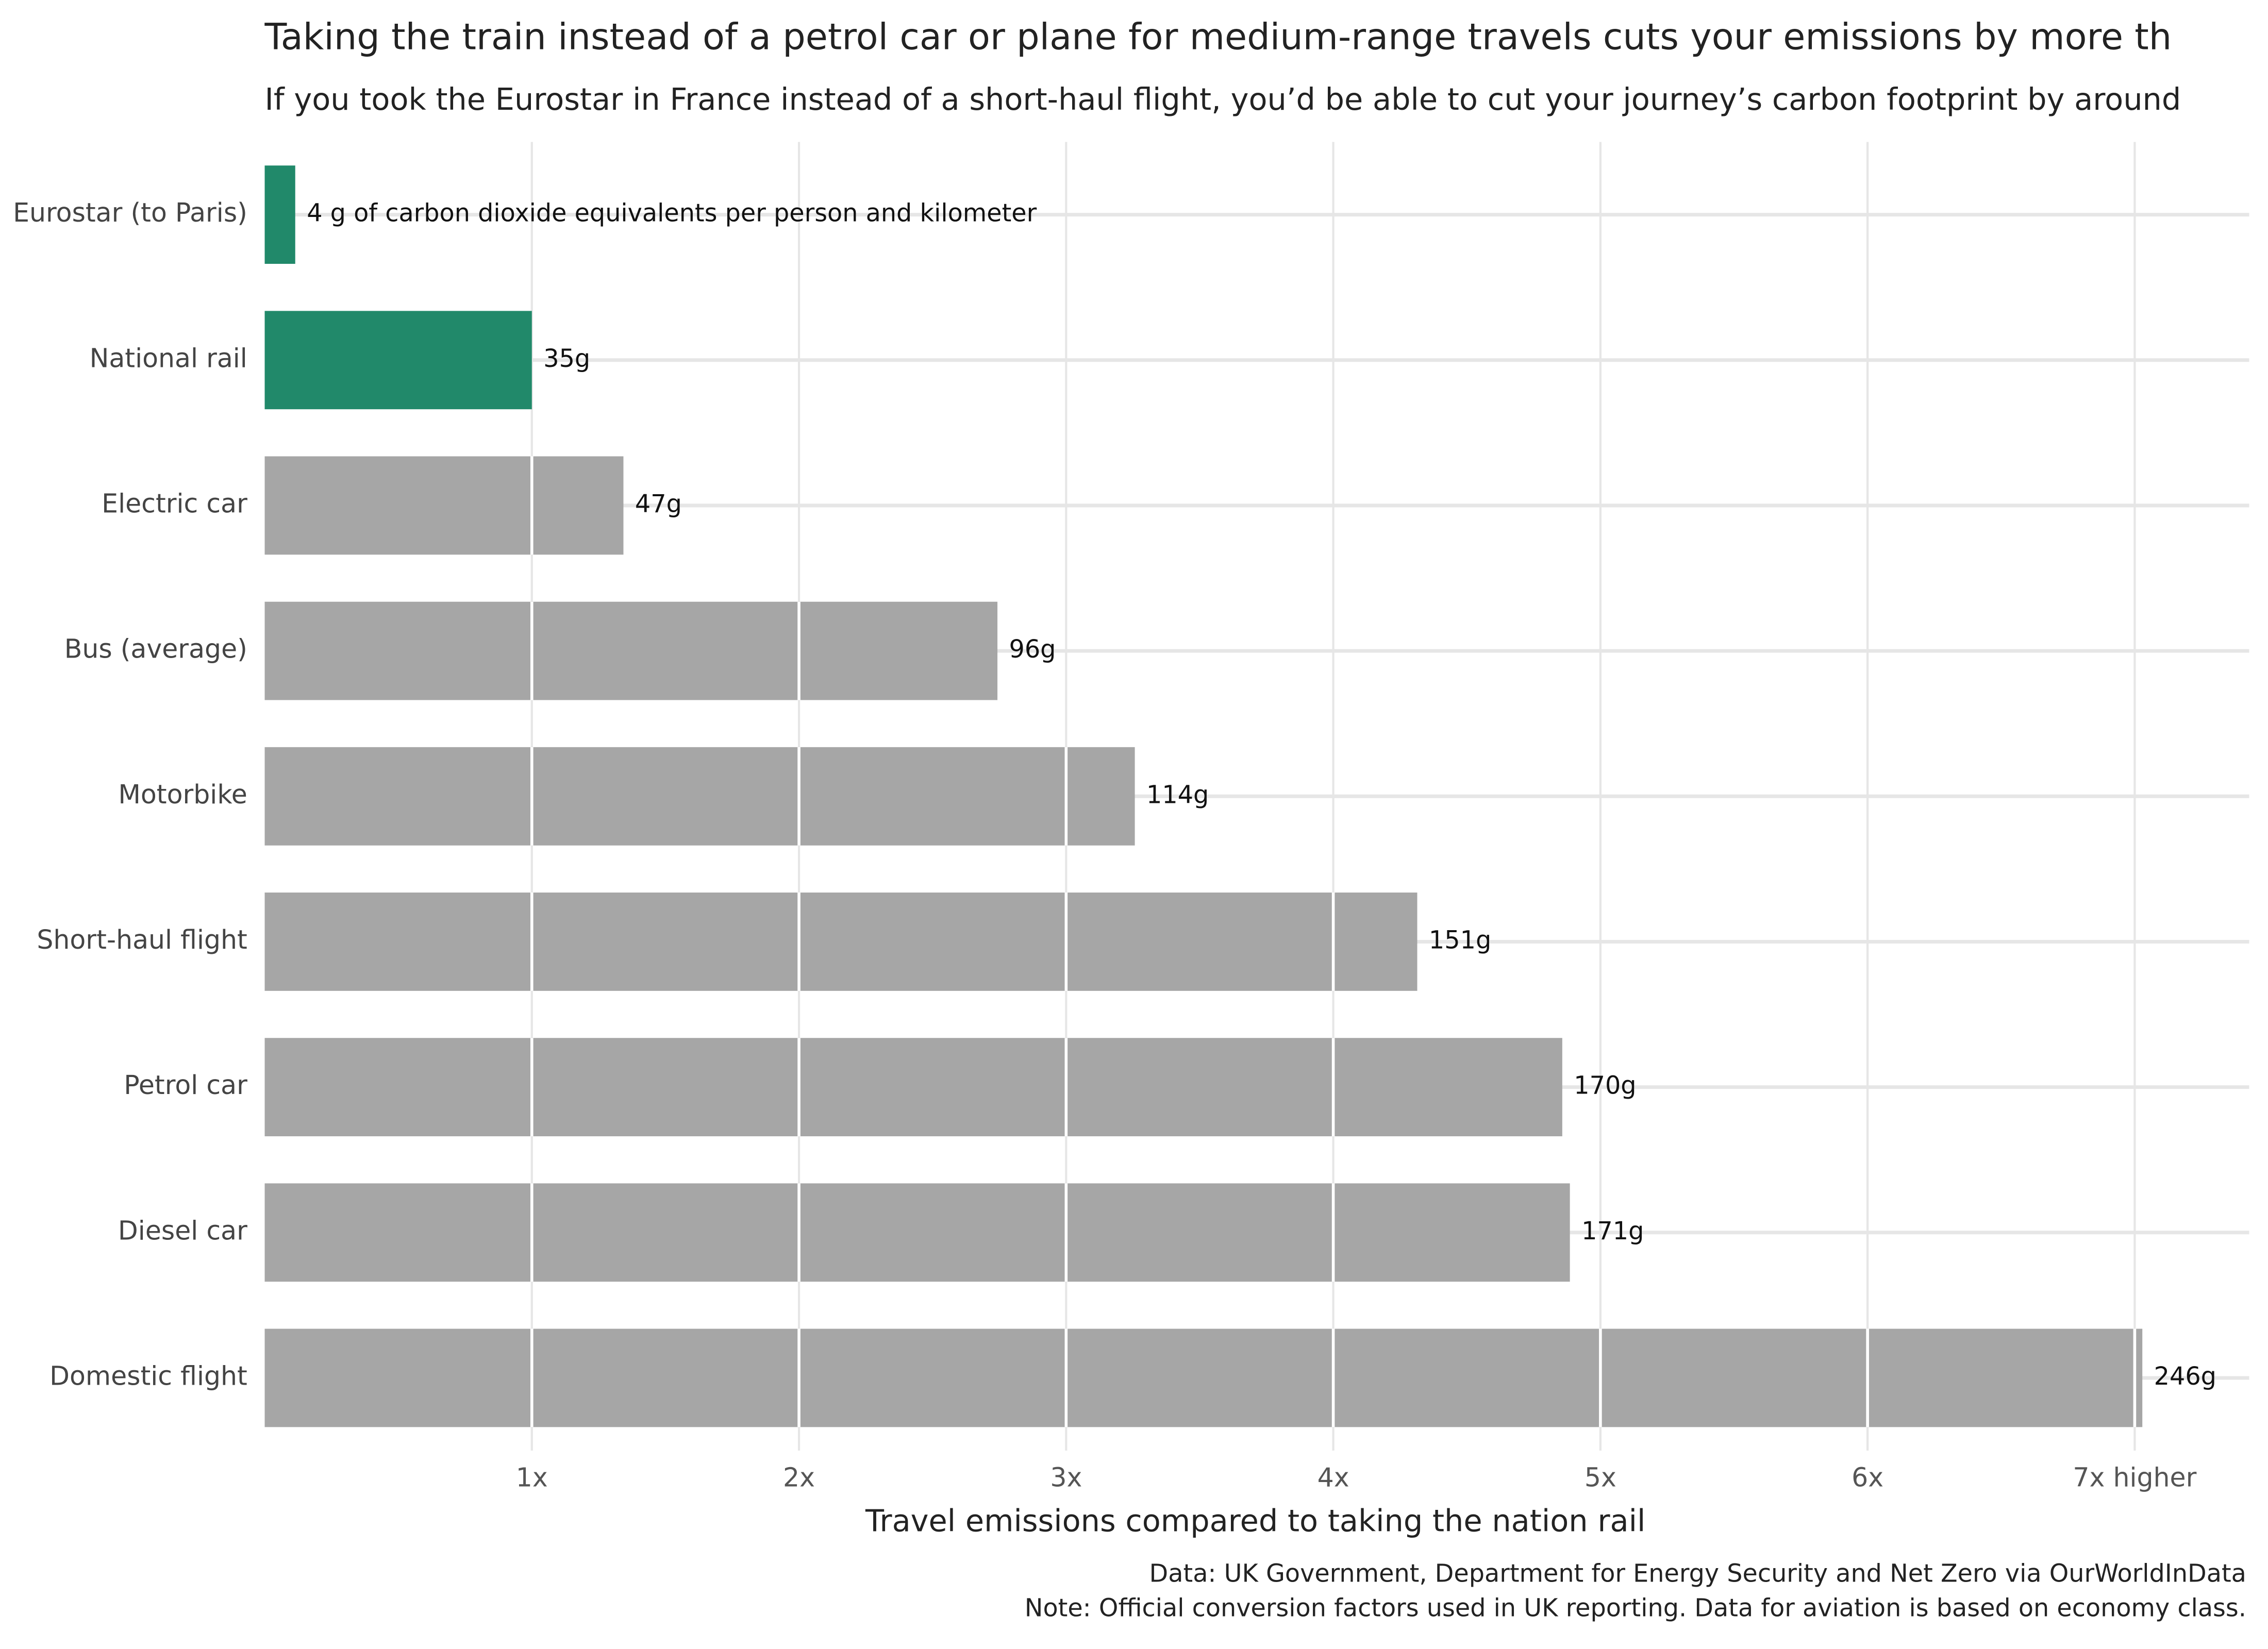  What do you see at coordinates (182, 794) in the screenshot?
I see `y-tick-label: Motorbike` at bounding box center [182, 794].